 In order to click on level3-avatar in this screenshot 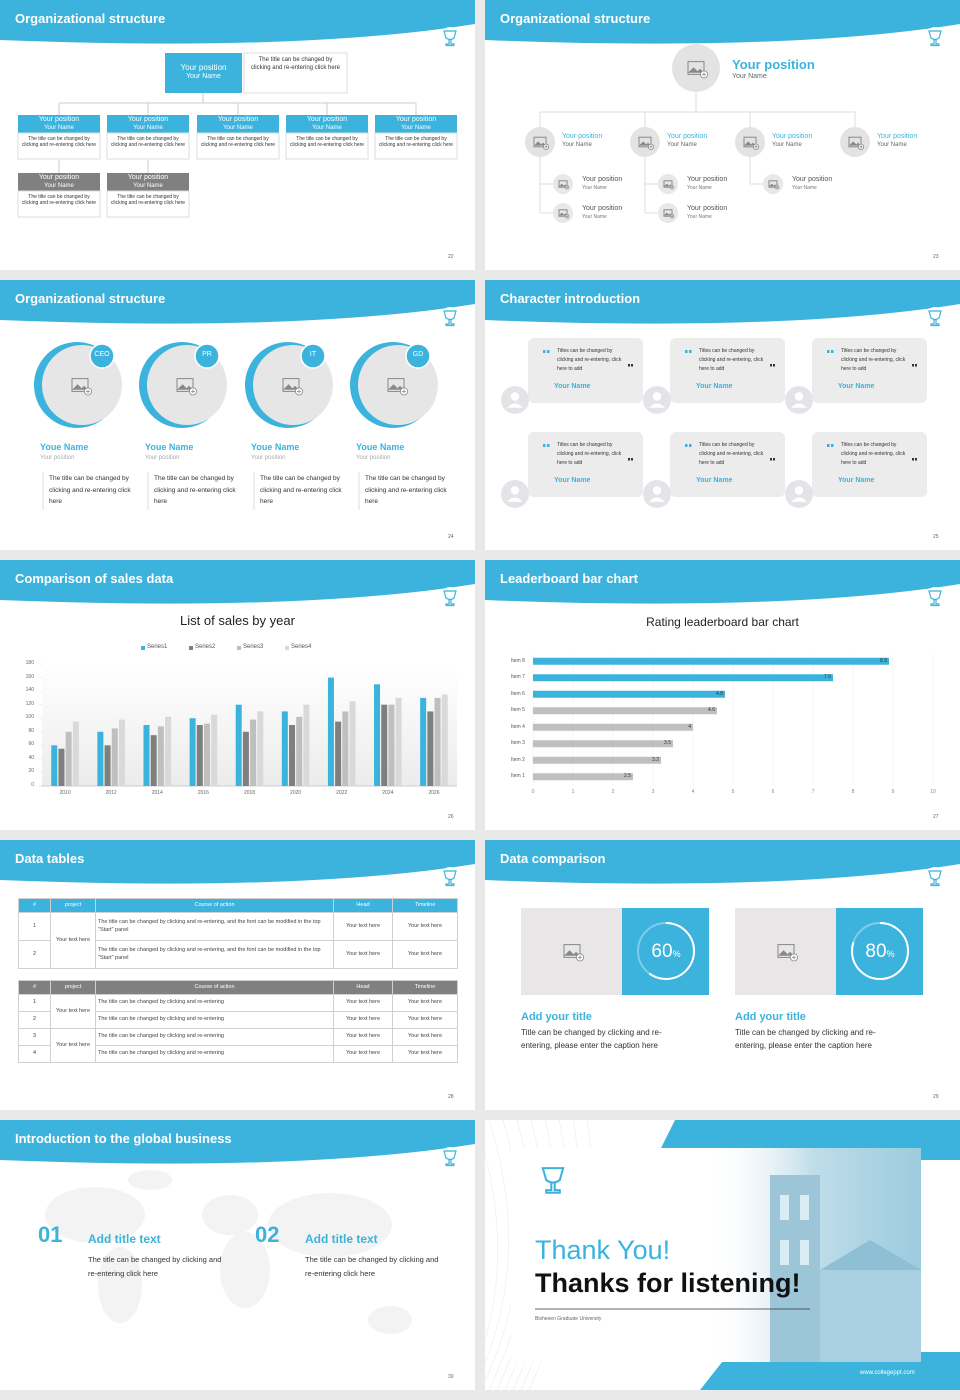, I will do `click(773, 184)`.